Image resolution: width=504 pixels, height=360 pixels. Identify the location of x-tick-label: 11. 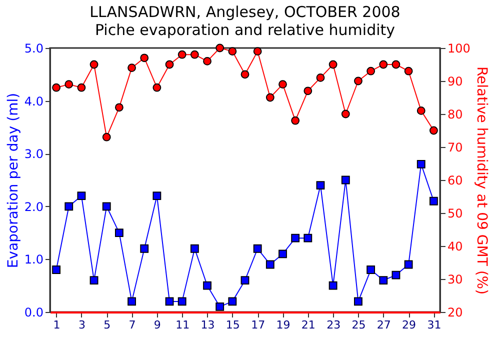
(183, 325).